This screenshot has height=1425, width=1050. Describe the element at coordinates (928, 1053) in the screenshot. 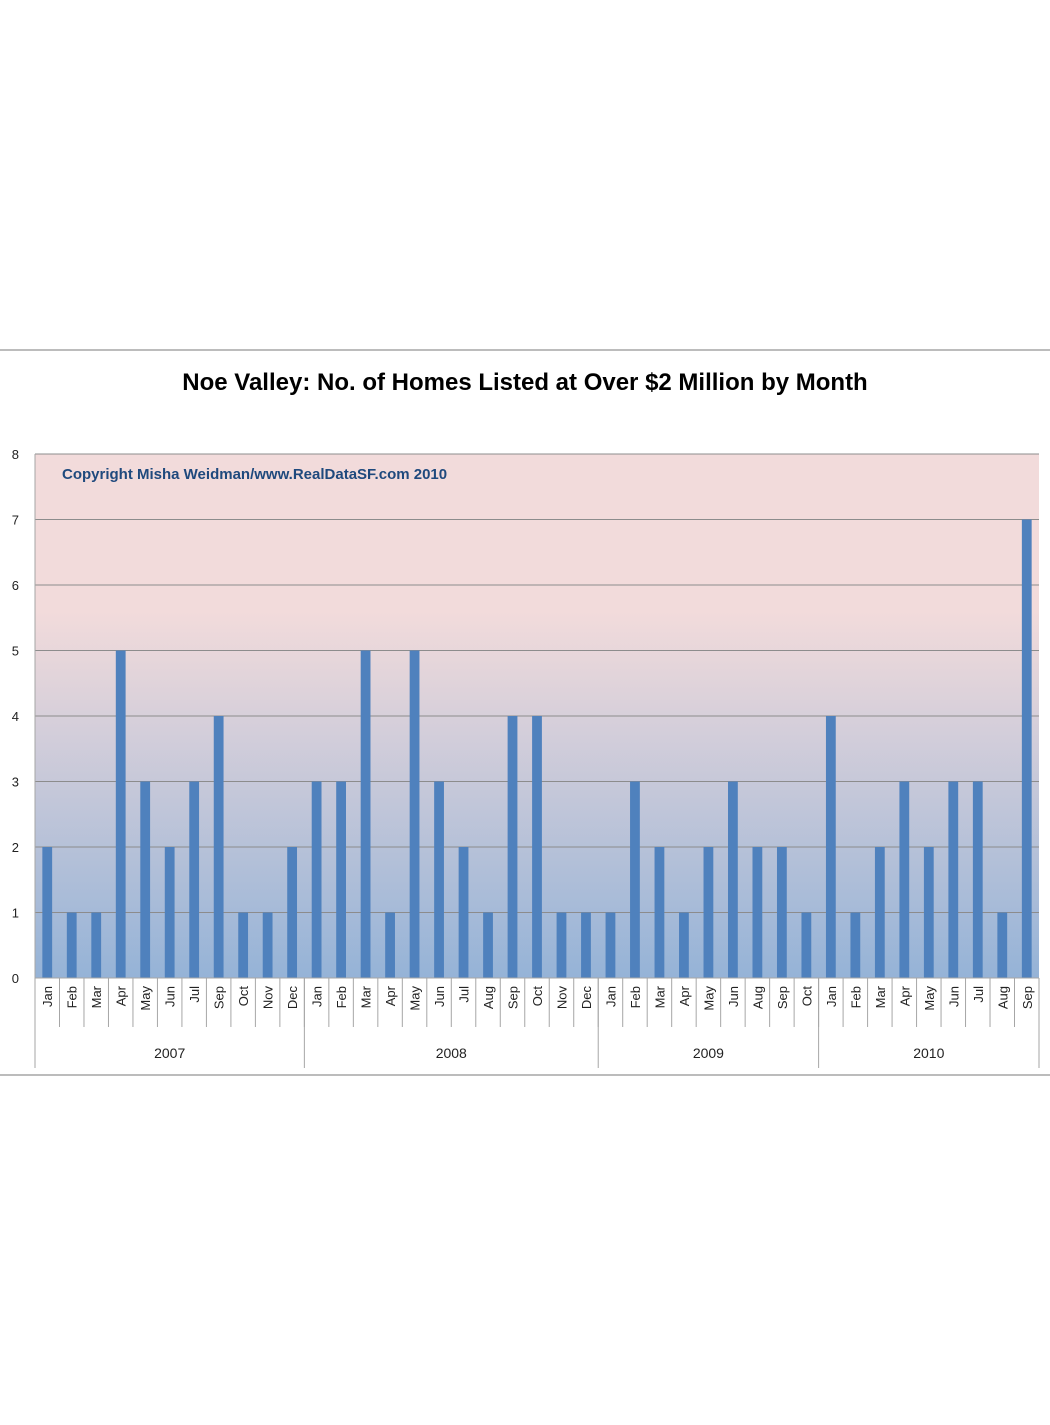

I see `year-label: 2010` at that location.